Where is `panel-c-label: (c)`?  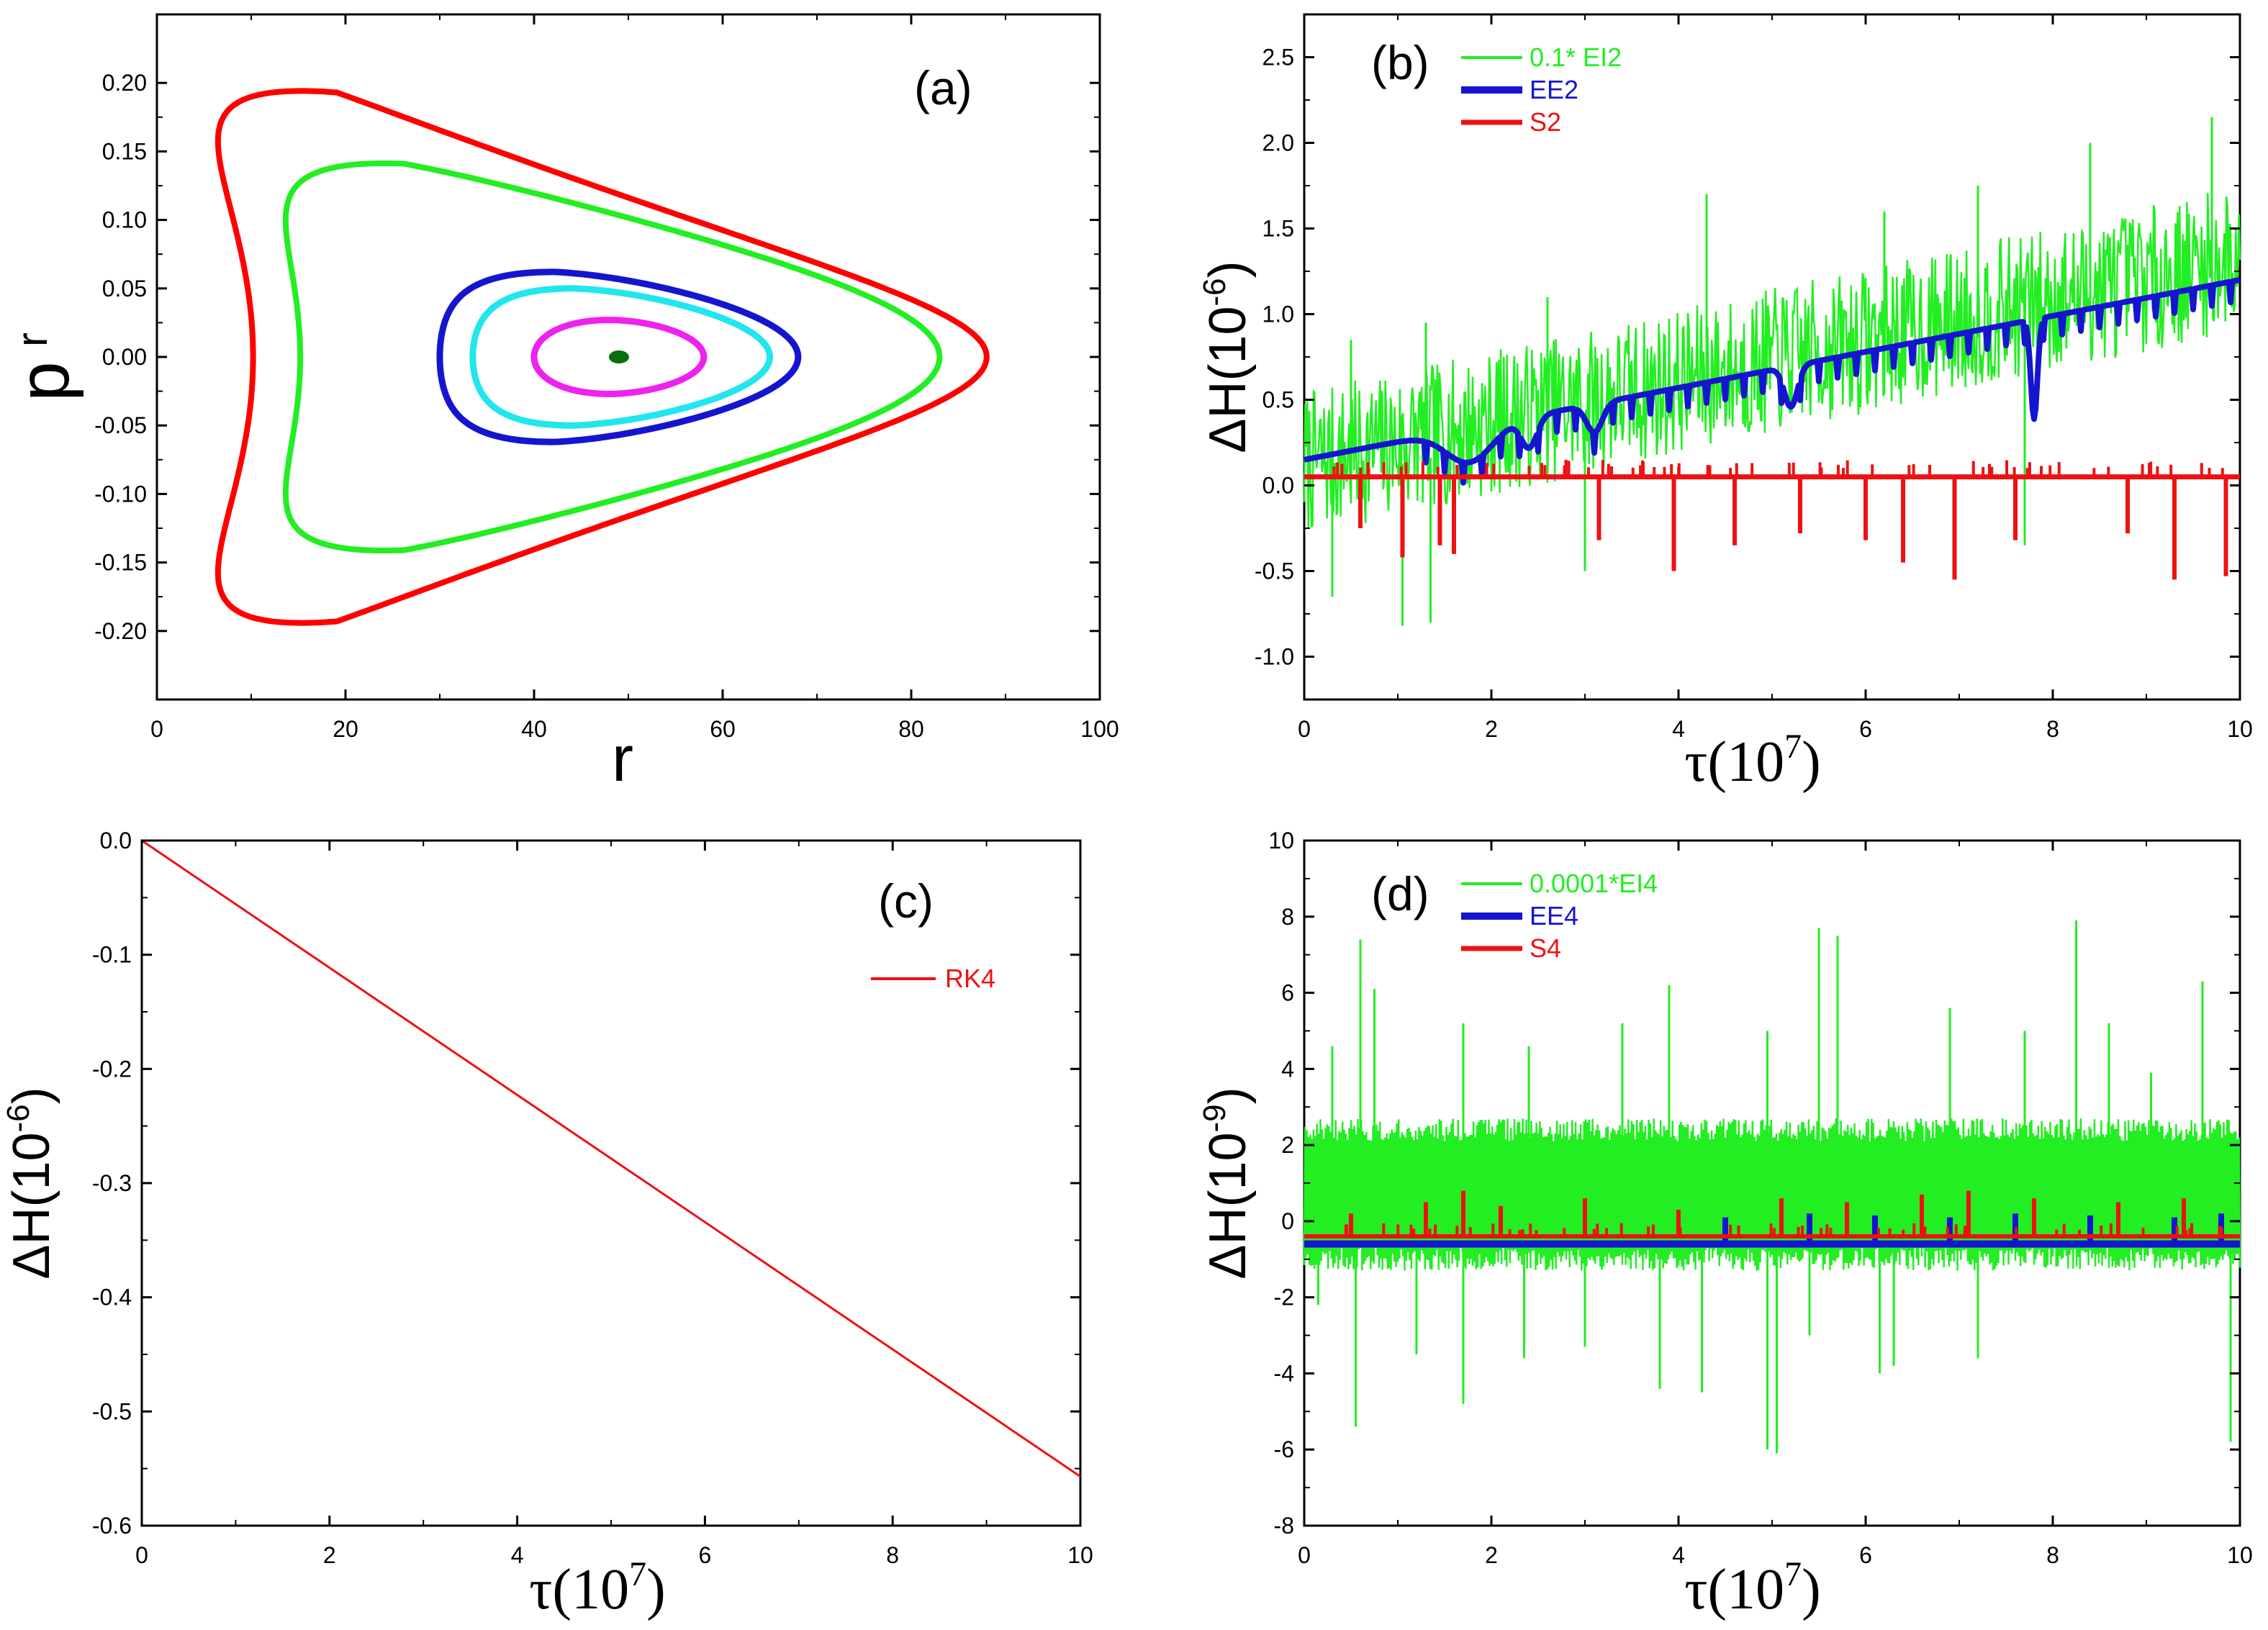
panel-c-label: (c) is located at coordinates (906, 901).